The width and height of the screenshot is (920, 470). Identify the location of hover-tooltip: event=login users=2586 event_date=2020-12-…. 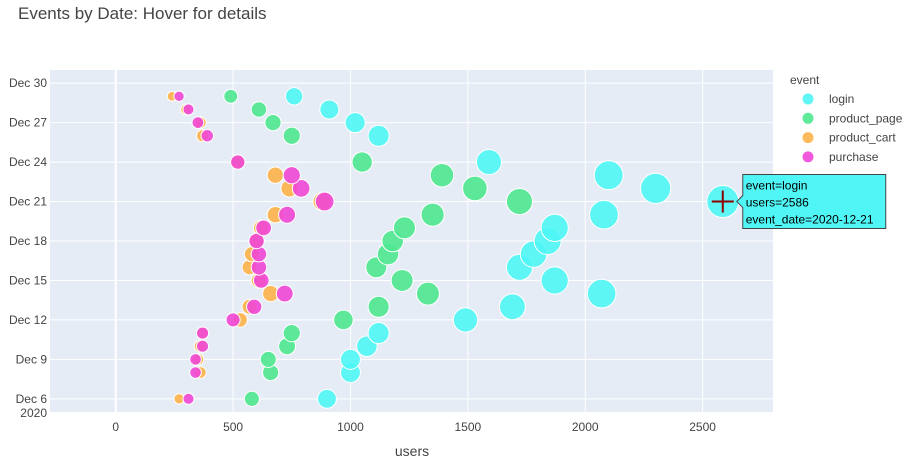
(799, 202).